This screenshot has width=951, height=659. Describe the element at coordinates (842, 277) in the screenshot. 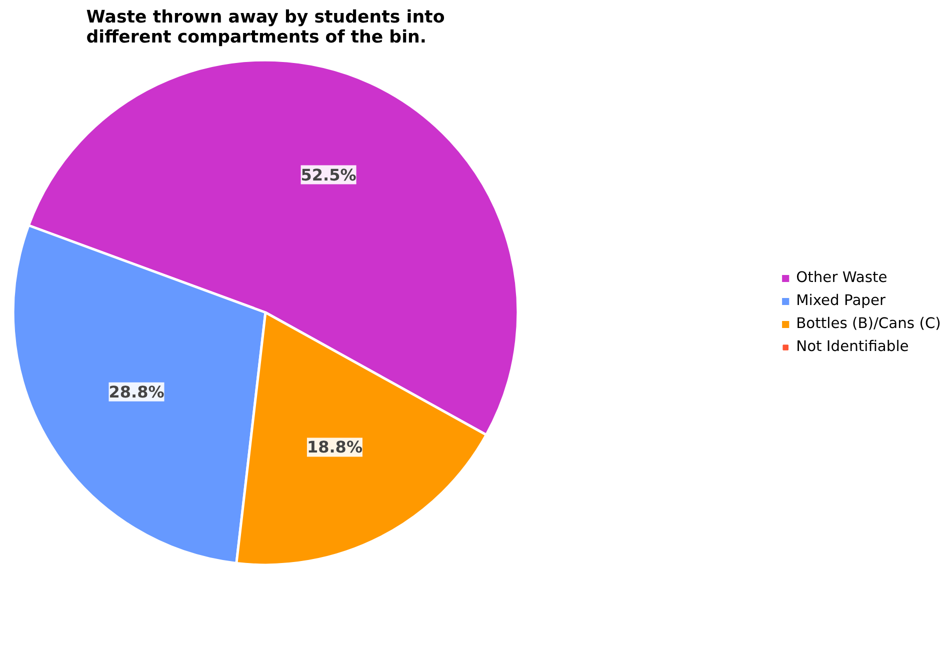

I see `legend-label: Other Waste` at that location.